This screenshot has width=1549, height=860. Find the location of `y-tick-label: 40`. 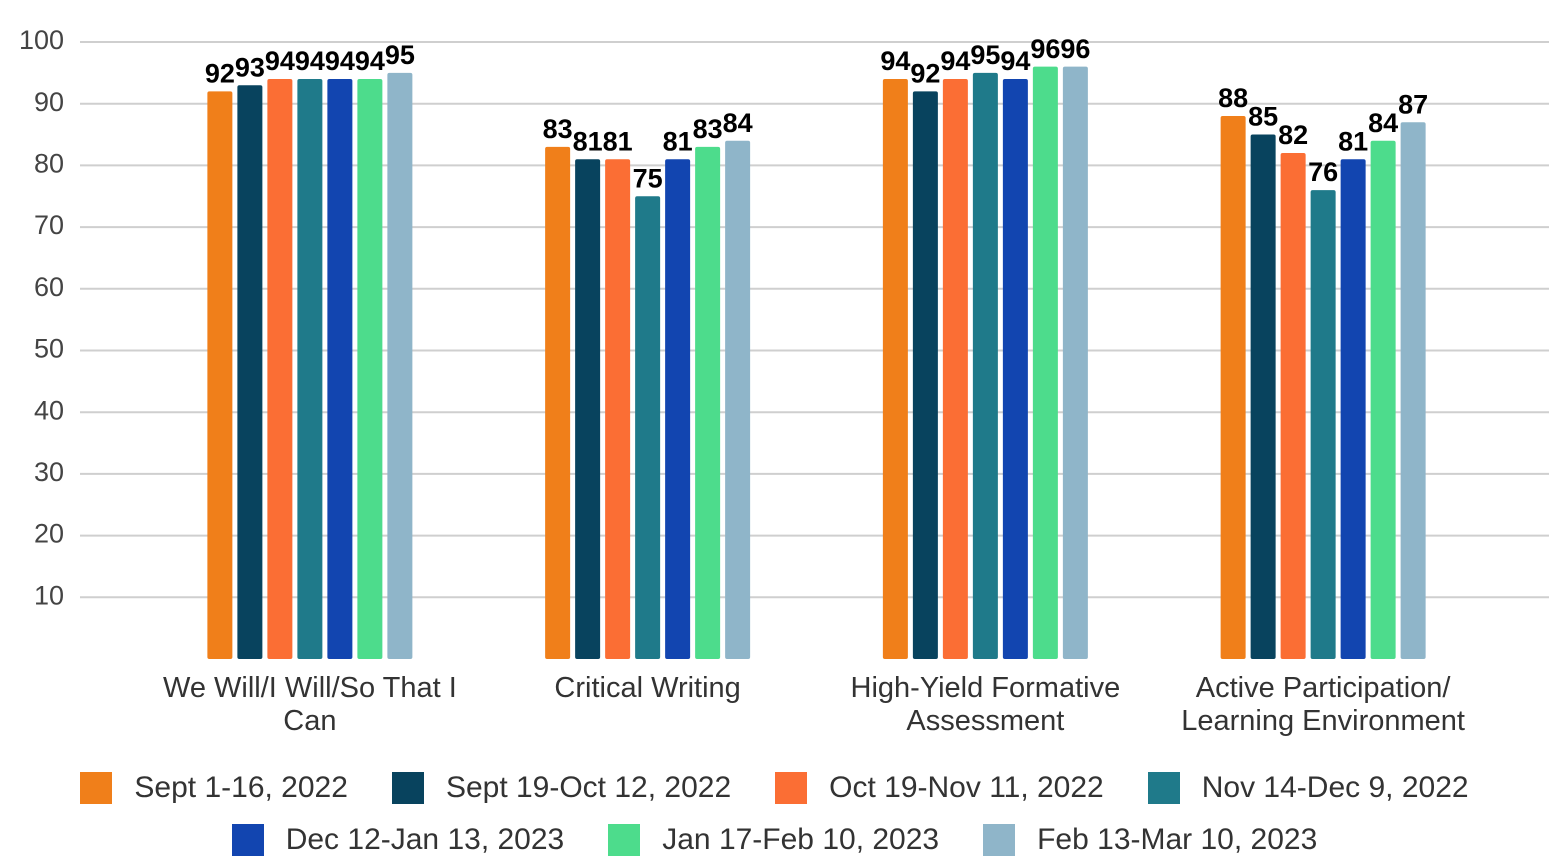

y-tick-label: 40 is located at coordinates (49, 410).